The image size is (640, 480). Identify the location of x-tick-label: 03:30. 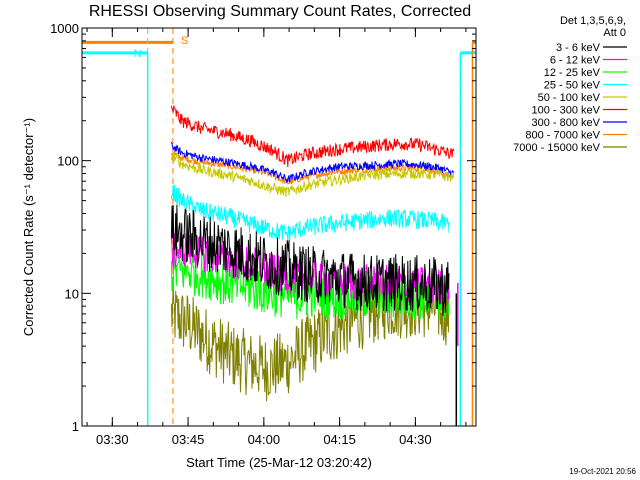
(112, 439).